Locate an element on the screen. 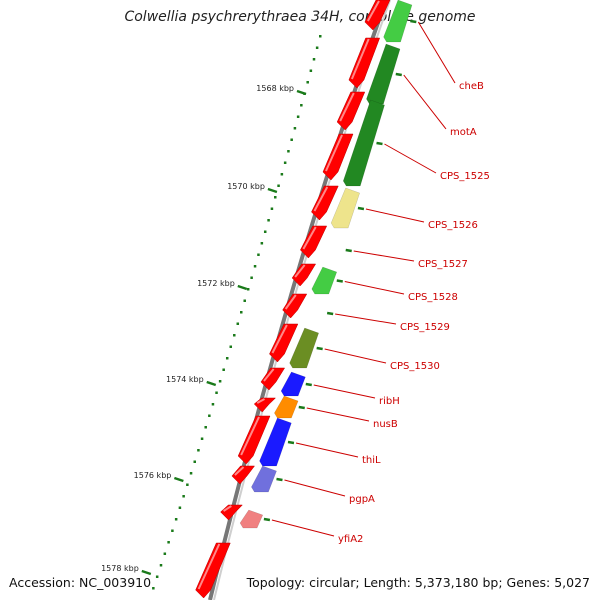 Image resolution: width=600 pixels, height=600 pixels. gene-label-CPS_1525: CPS_1525 is located at coordinates (465, 176).